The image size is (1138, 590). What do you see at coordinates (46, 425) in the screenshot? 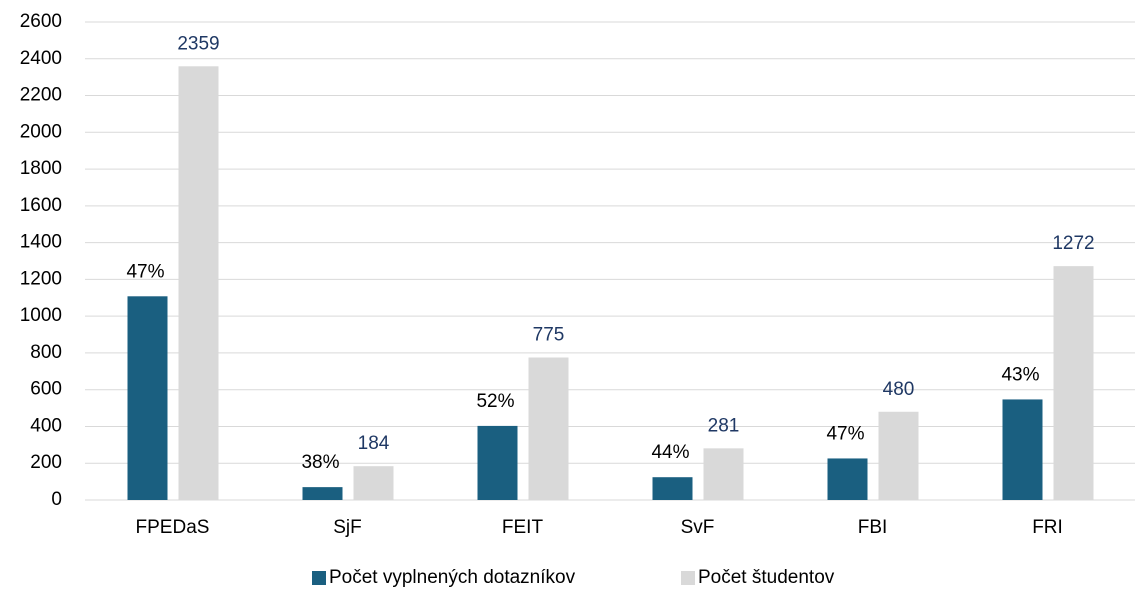
I see `y-tick-label: 400` at bounding box center [46, 425].